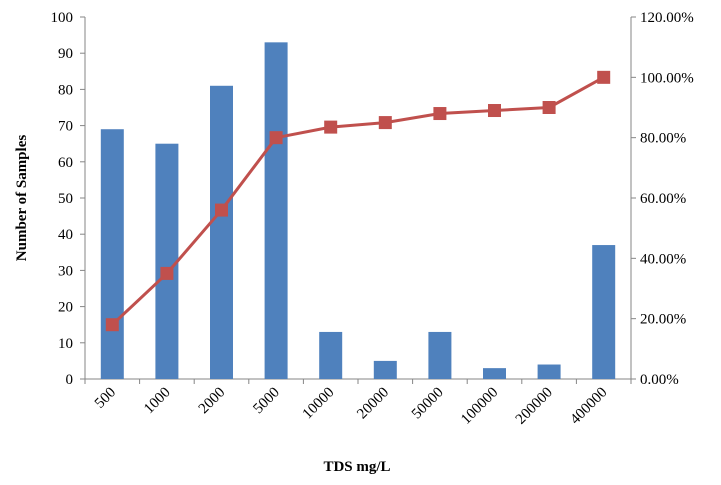 This screenshot has height=485, width=721. I want to click on x-tick-label: 100000, so click(479, 406).